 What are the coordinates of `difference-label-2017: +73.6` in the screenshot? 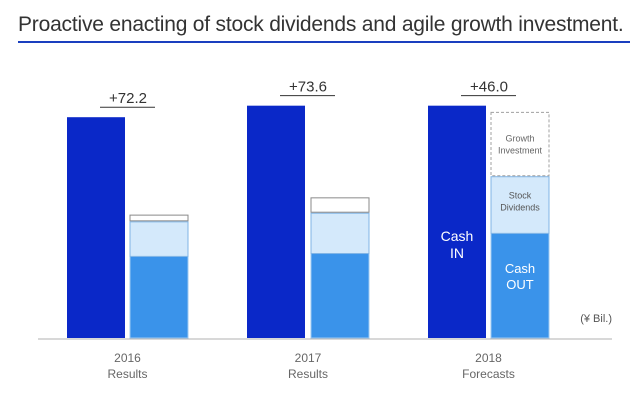 It's located at (308, 87).